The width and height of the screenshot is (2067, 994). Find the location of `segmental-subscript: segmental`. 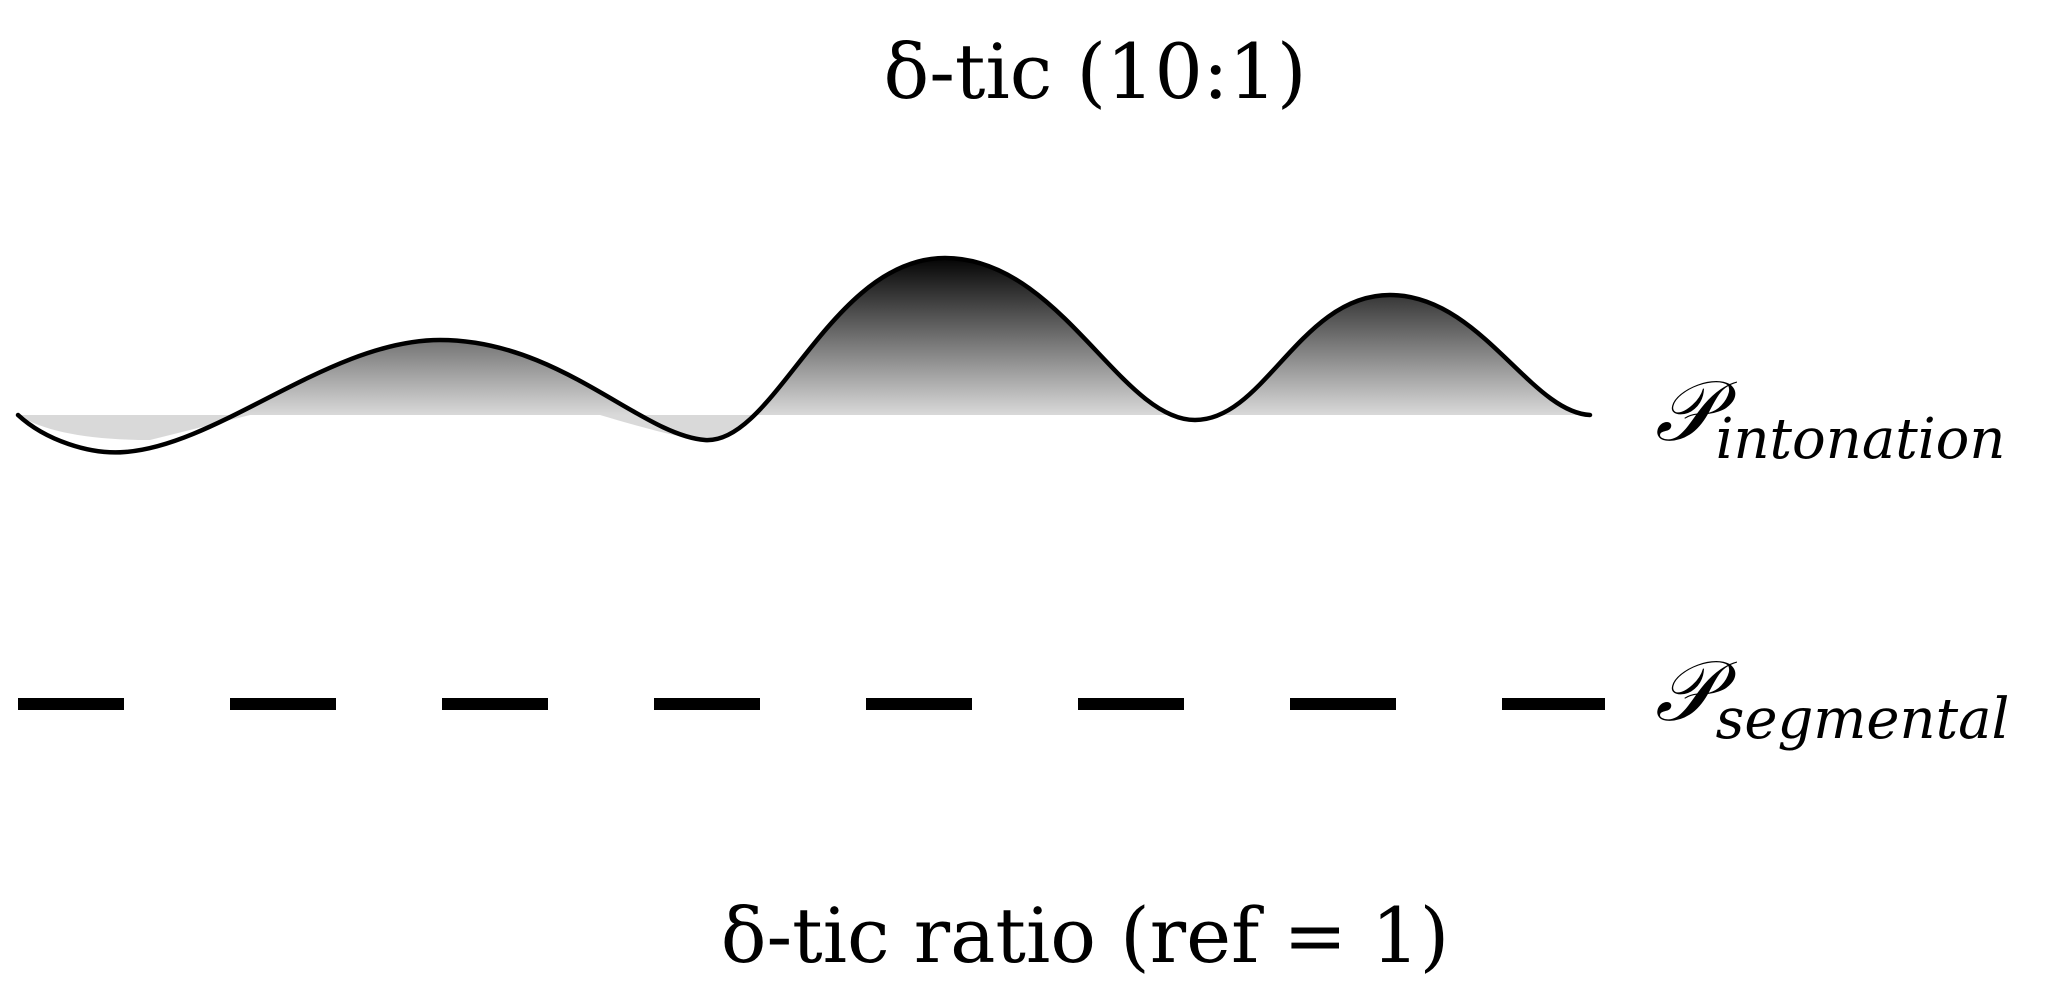

segmental-subscript: segmental is located at coordinates (1863, 719).